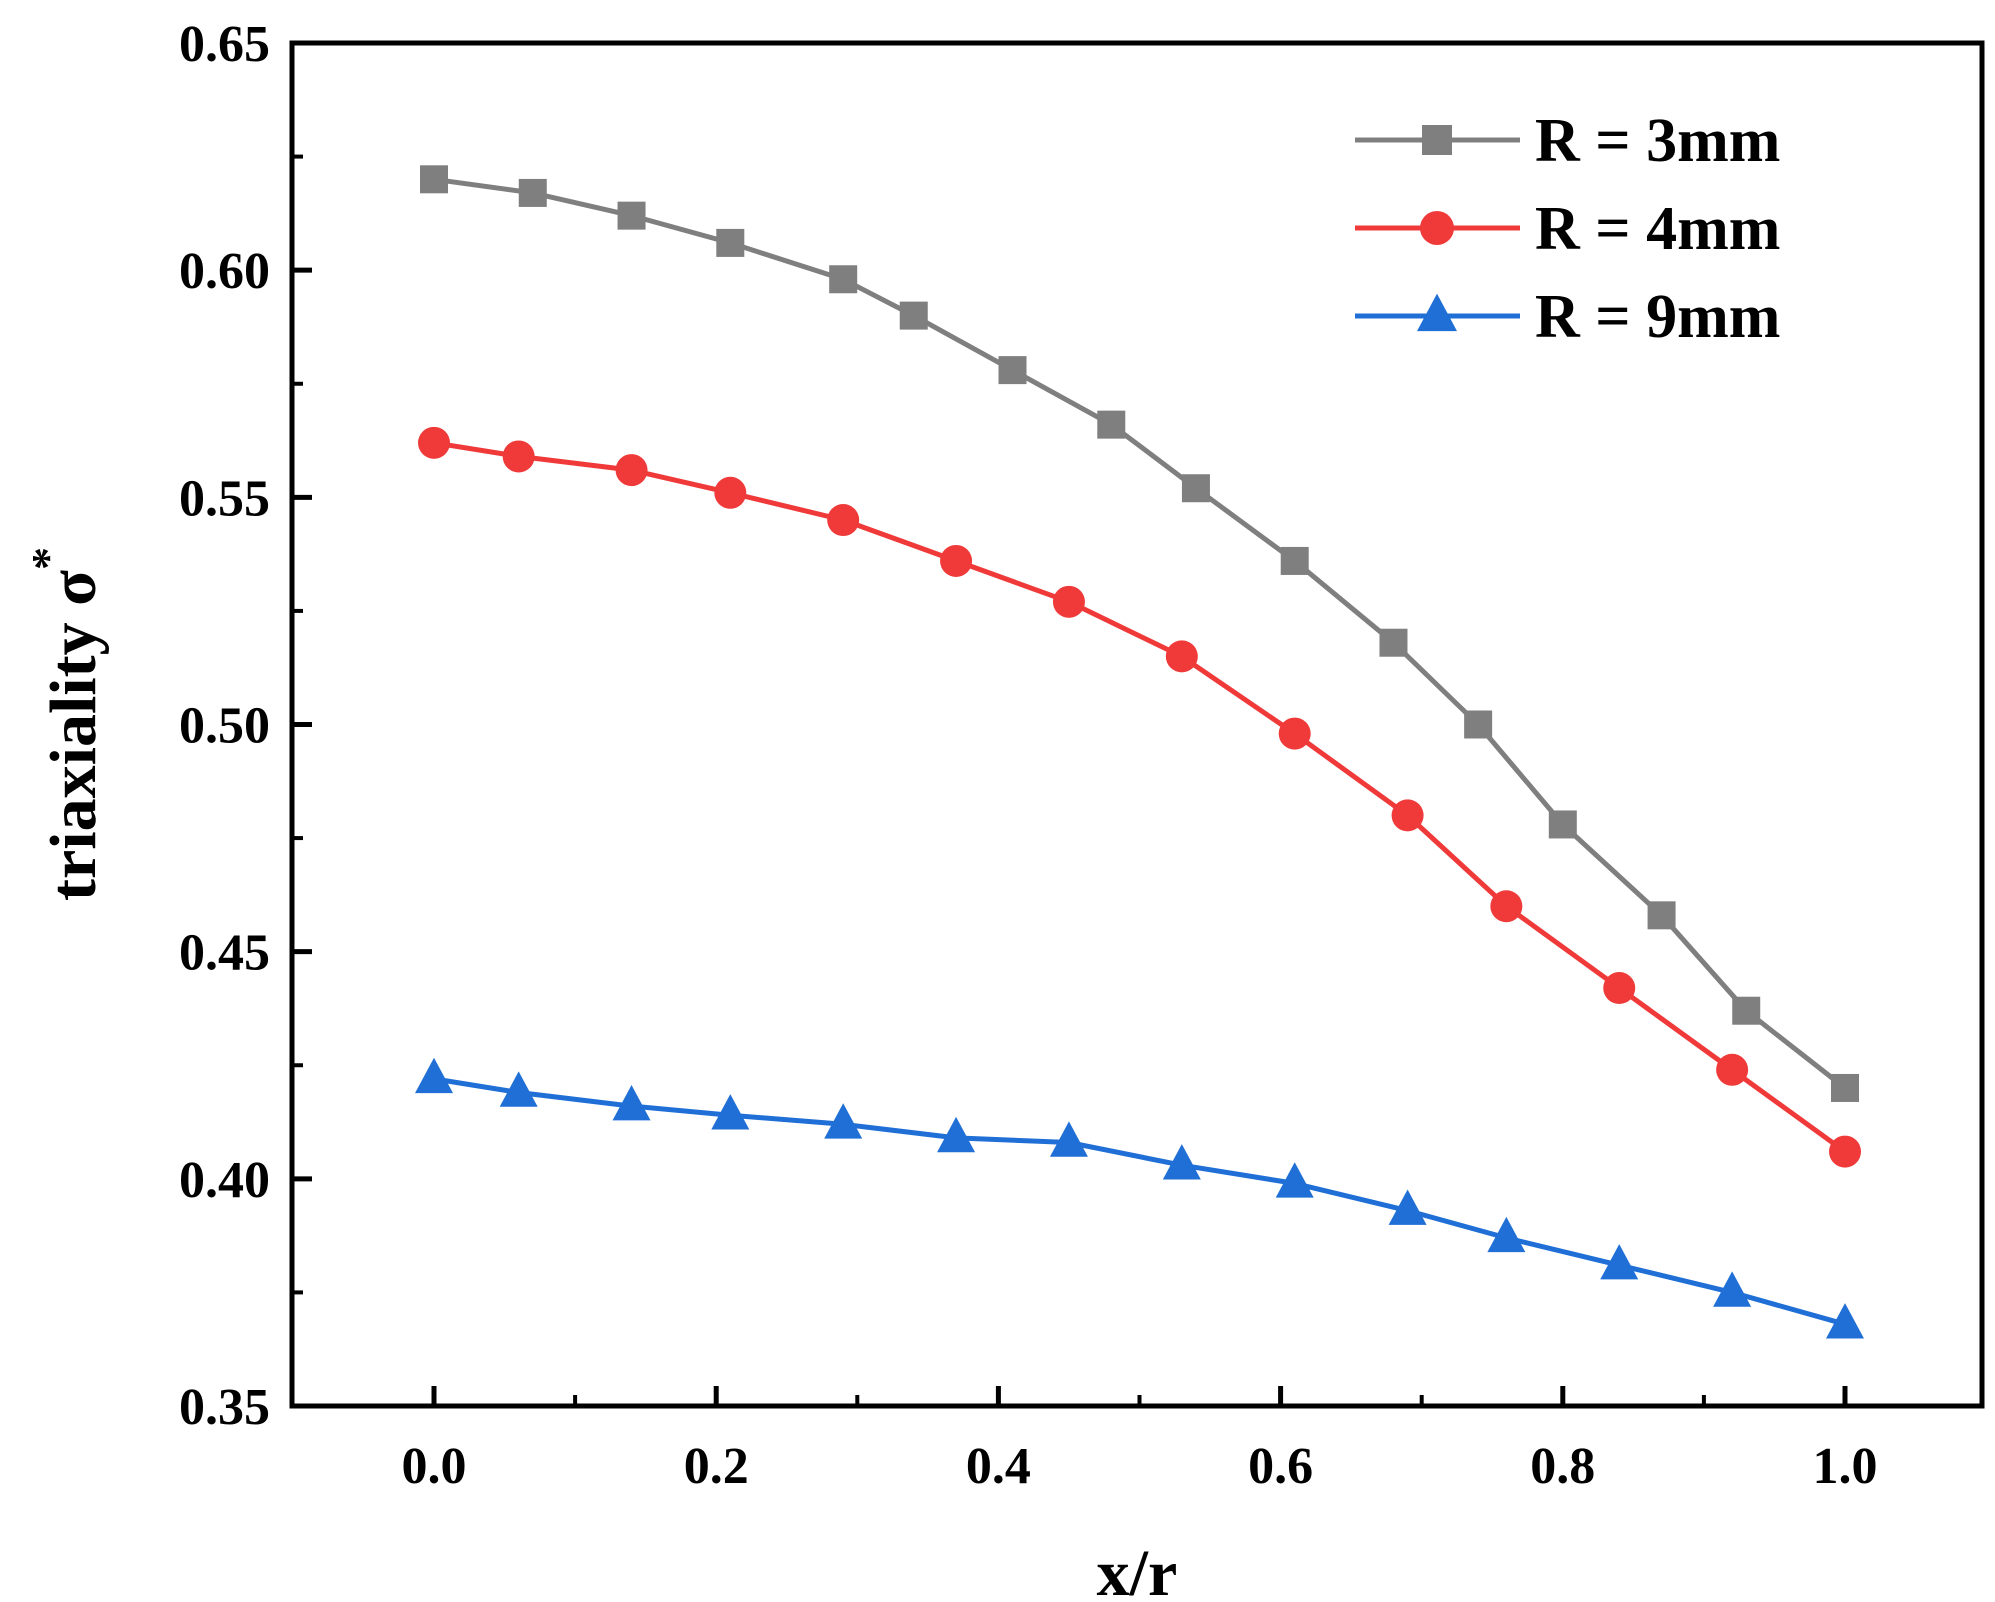  Describe the element at coordinates (1140, 1466) in the screenshot. I see `x-tick-labels: 0.0 0.2 0.4 0.6 0.8 1.0` at that location.